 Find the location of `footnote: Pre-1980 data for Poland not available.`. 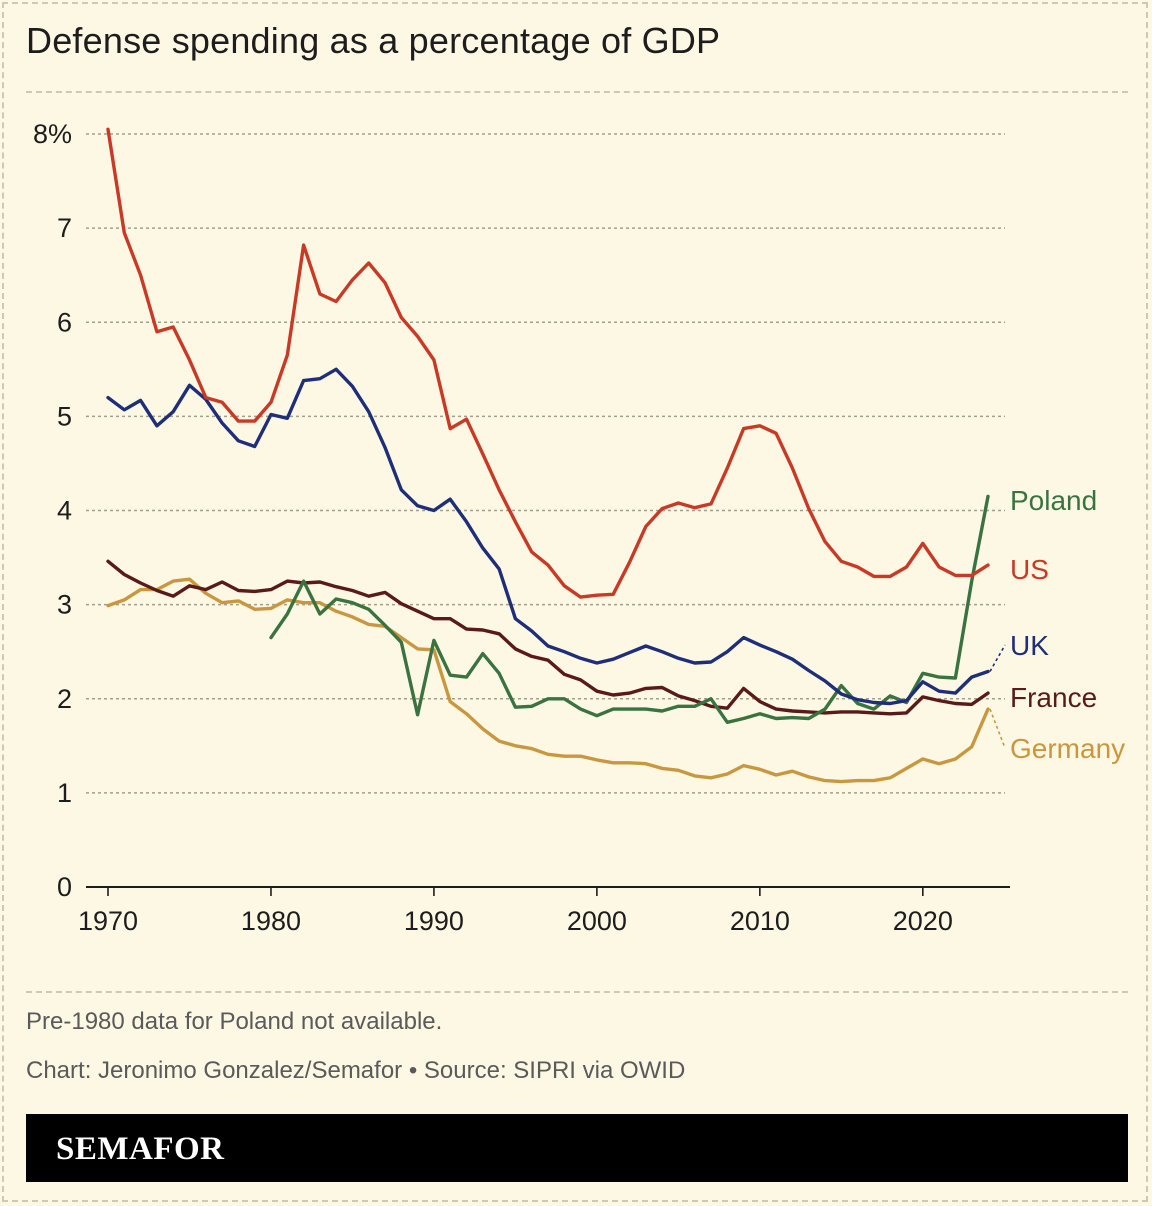

footnote: Pre-1980 data for Poland not available. is located at coordinates (234, 1021).